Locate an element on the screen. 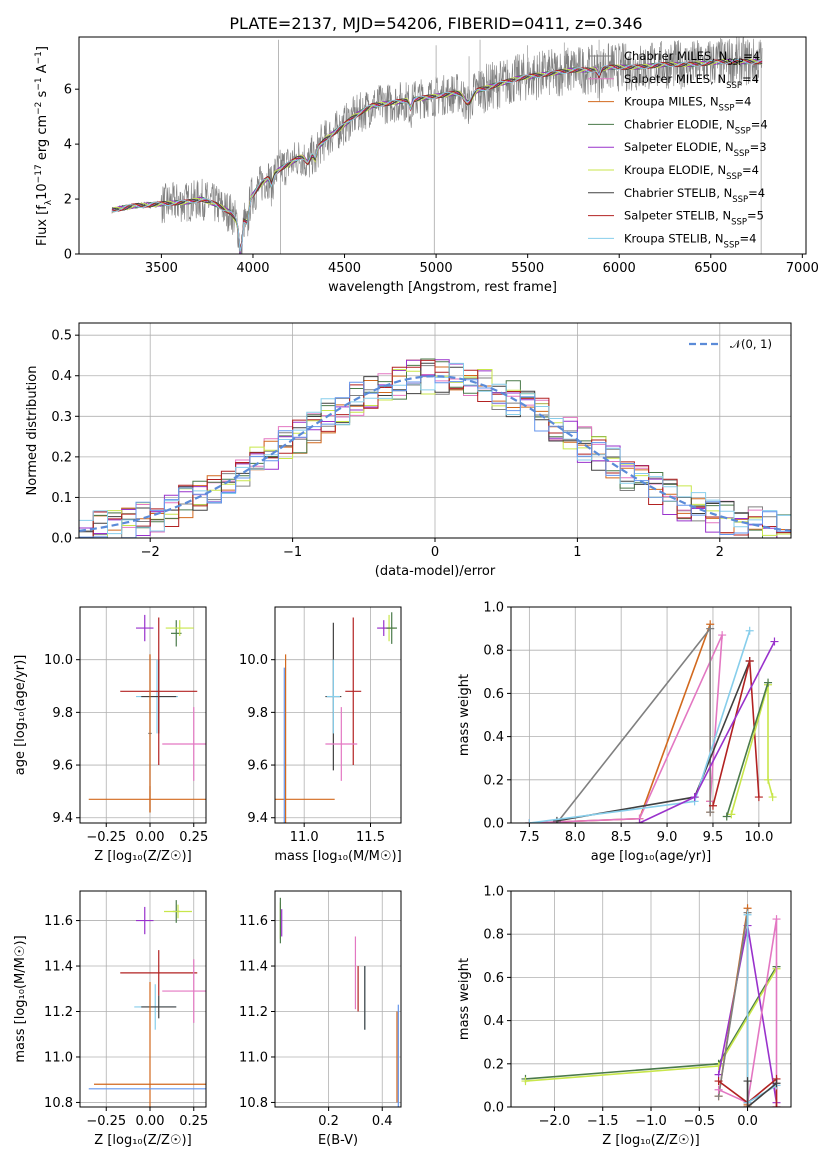 The height and width of the screenshot is (1170, 819). panel-age_vs_mass: 11.0 11.5 9.4 9.6 9.8 10.0 mass [log₁₀(M/M☉)] is located at coordinates (320, 735).